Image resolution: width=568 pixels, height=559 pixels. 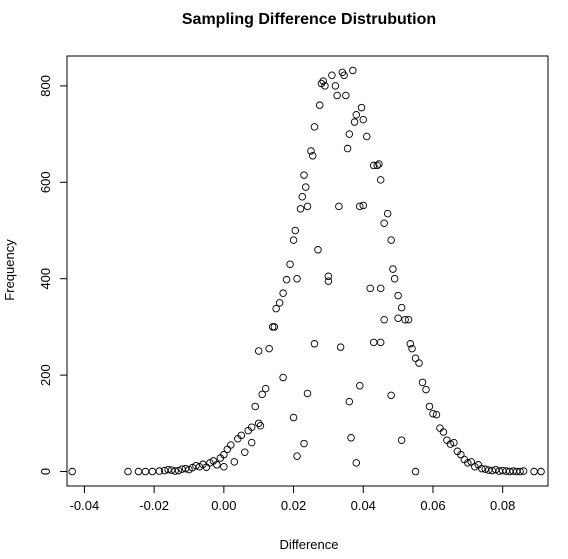 I want to click on x-tick-label: 0.00, so click(x=223, y=505).